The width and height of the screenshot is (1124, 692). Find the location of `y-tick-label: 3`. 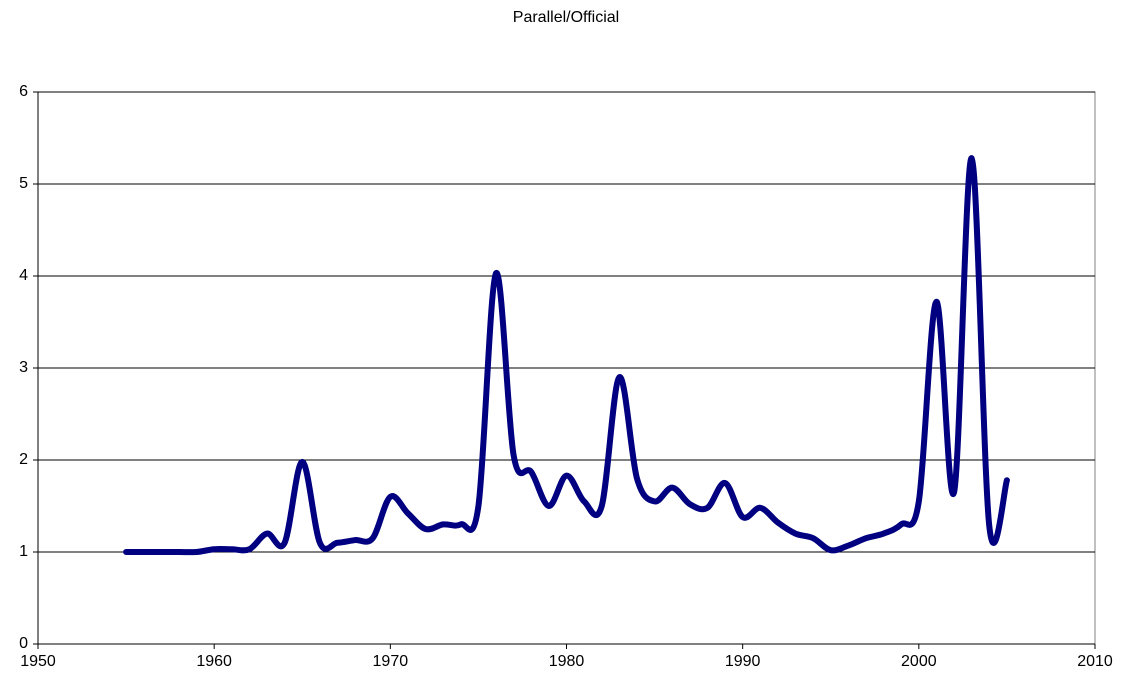

y-tick-label: 3 is located at coordinates (23, 367).